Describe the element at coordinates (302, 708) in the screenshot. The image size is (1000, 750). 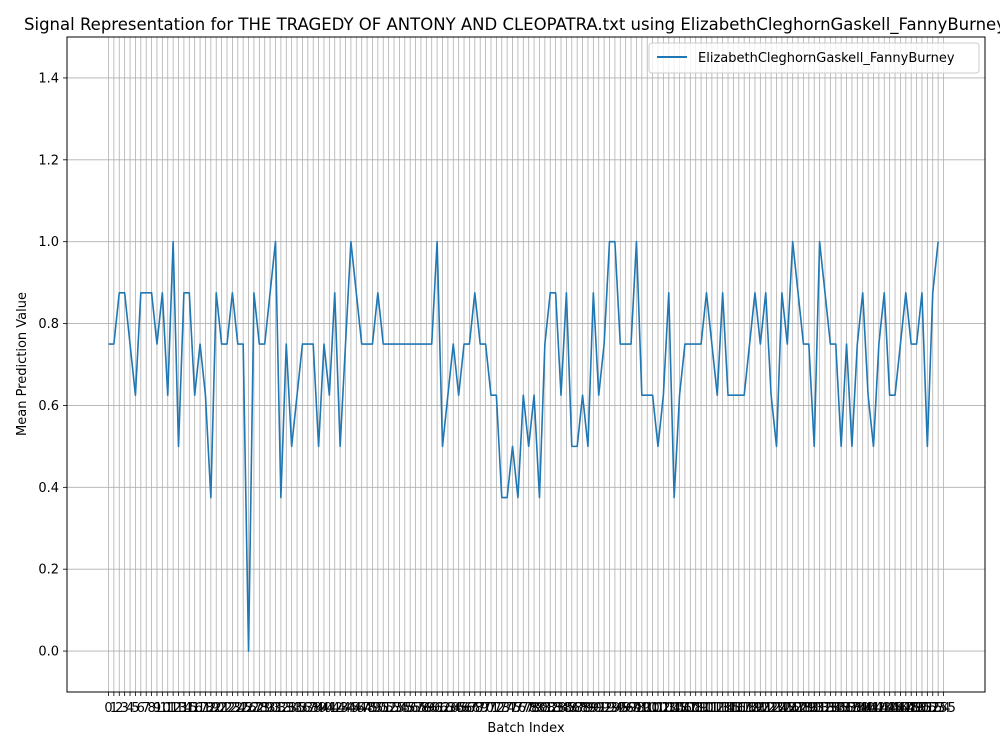
I see `x-tick-label: 36` at that location.